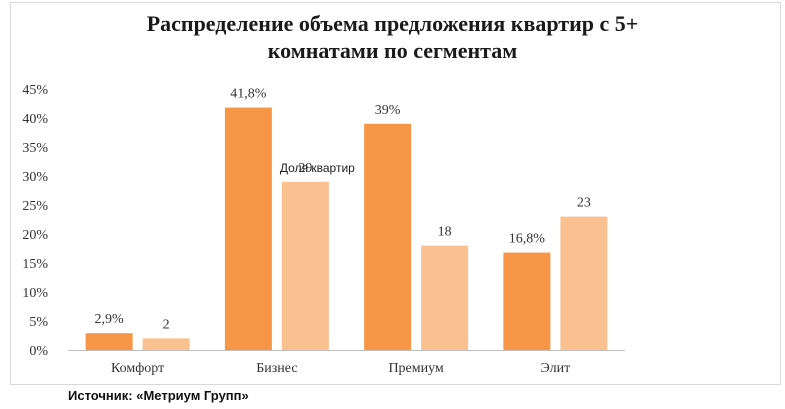 This screenshot has height=409, width=785. I want to click on y-tick-label: 30%, so click(35, 177).